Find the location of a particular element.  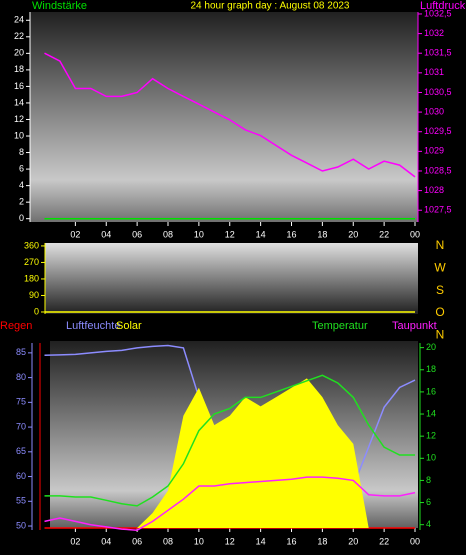

direction-label: S is located at coordinates (440, 290).